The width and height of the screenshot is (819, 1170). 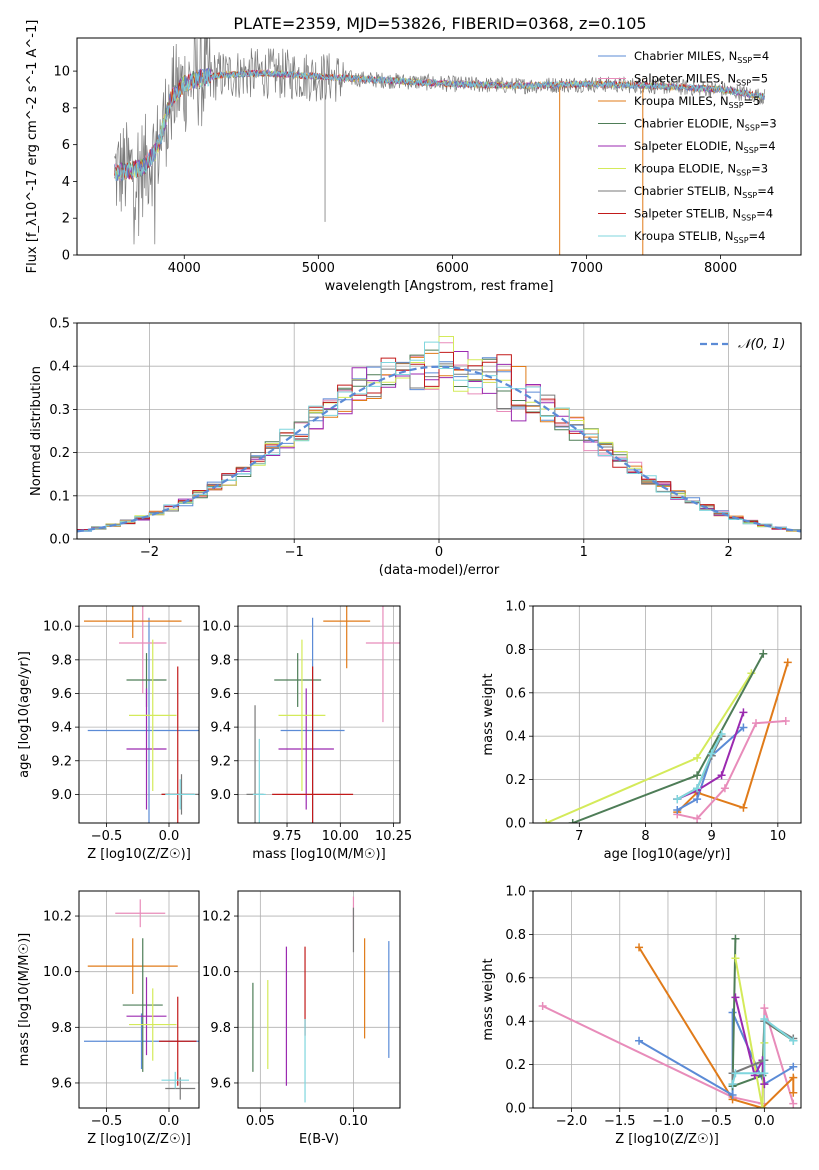 I want to click on legend-entry: Salpeter STELIB, NSSP=4, so click(x=703, y=215).